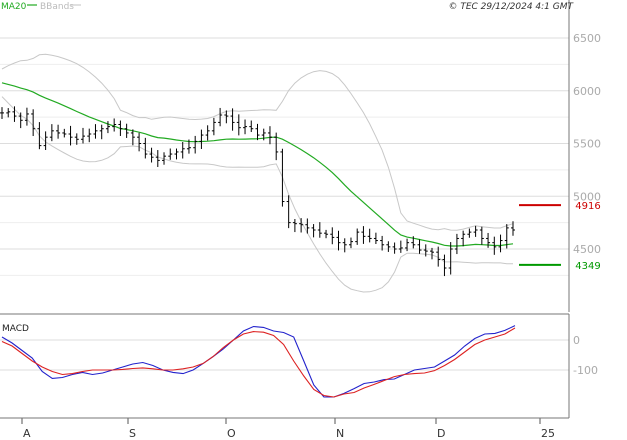 Image resolution: width=627 pixels, height=440 pixels. I want to click on date-axis: A S O N D 25, so click(288, 429).